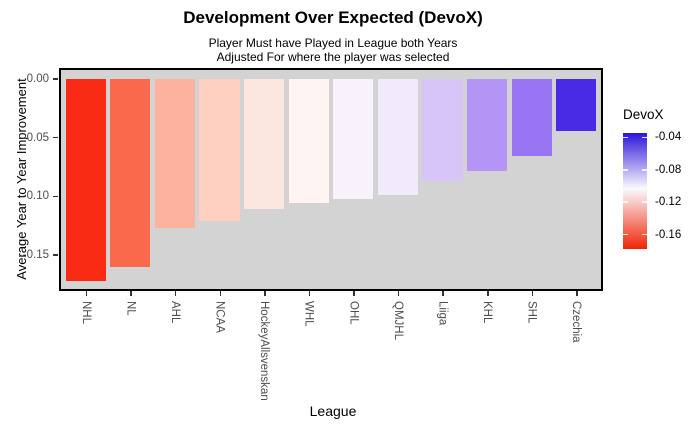  I want to click on bar-AHL, so click(174, 153).